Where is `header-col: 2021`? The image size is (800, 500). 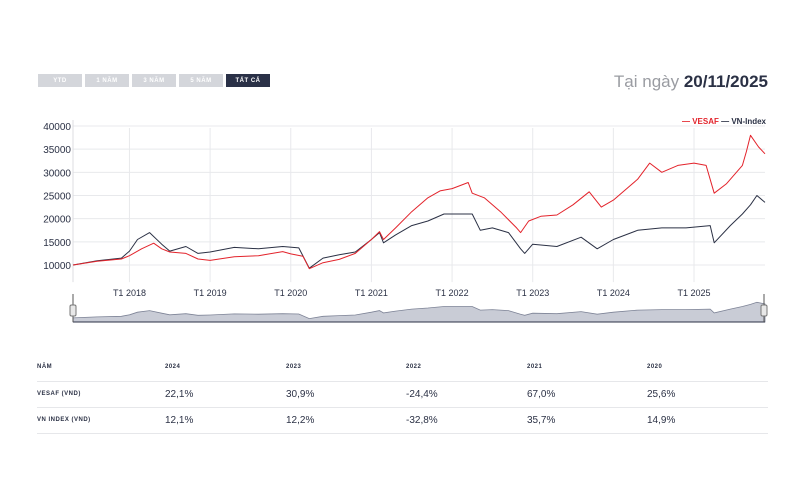
header-col: 2021 is located at coordinates (535, 367).